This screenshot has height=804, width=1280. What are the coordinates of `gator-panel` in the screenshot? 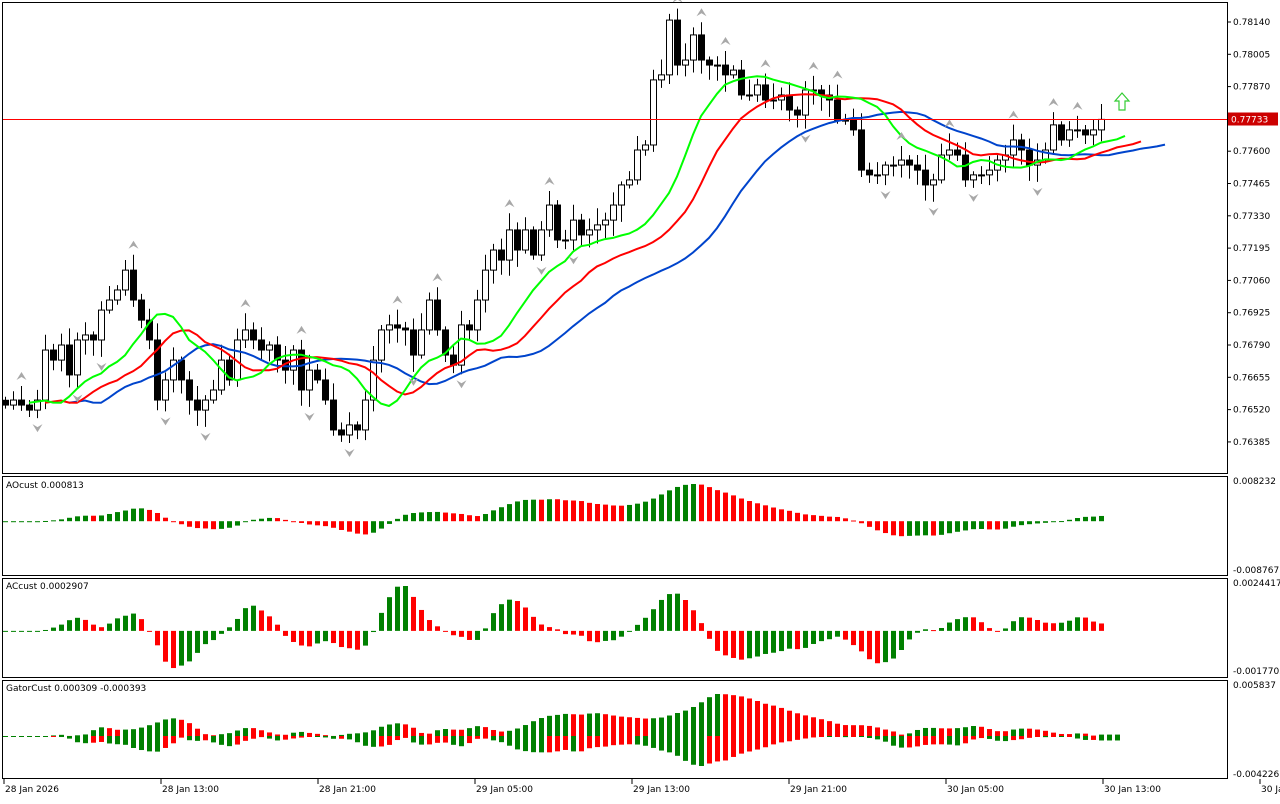 It's located at (561, 730).